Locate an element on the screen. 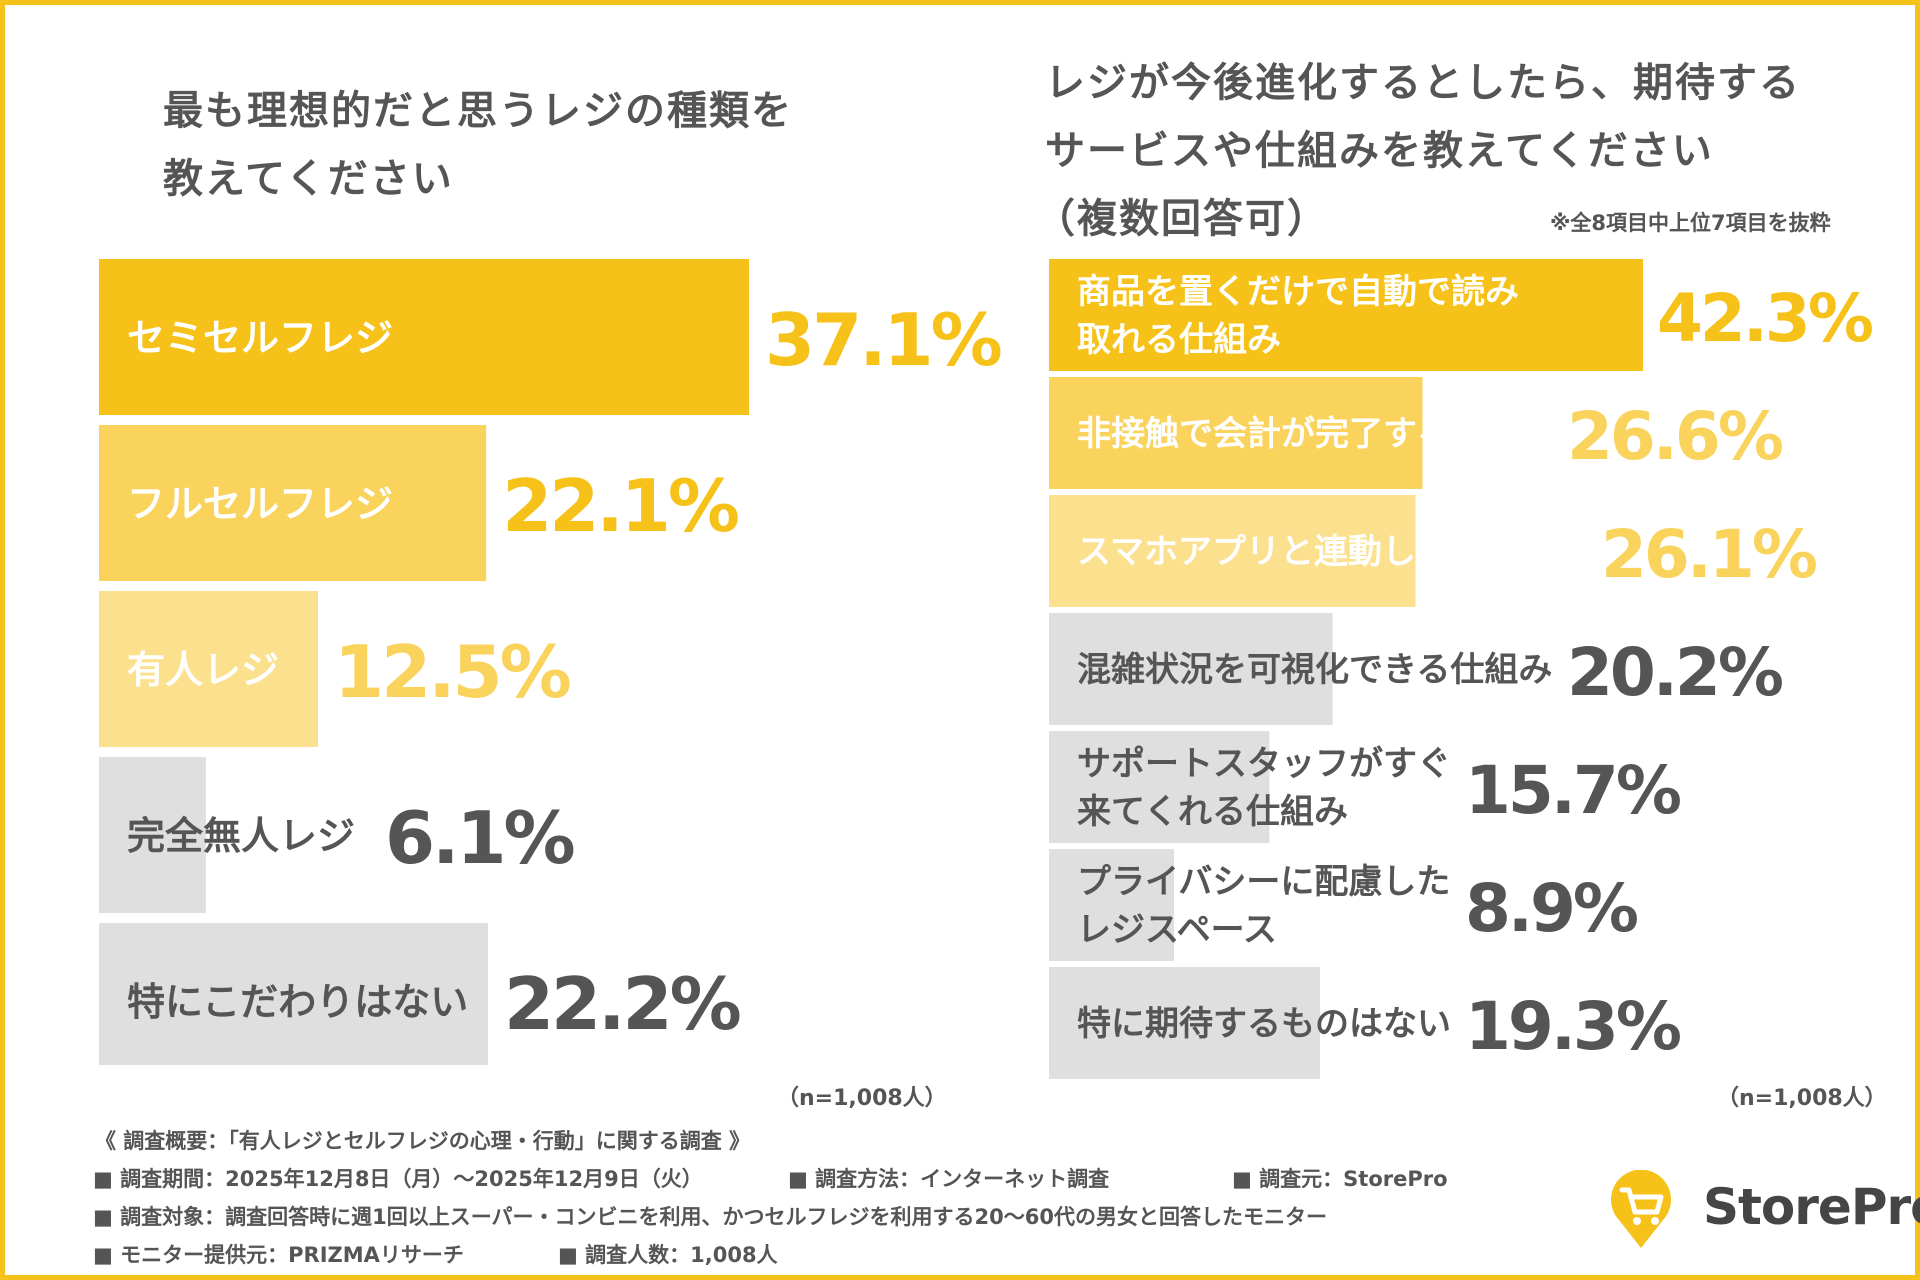 Image resolution: width=1920 pixels, height=1280 pixels. survey-count: ■ 調査人数：1,008人 is located at coordinates (668, 1255).